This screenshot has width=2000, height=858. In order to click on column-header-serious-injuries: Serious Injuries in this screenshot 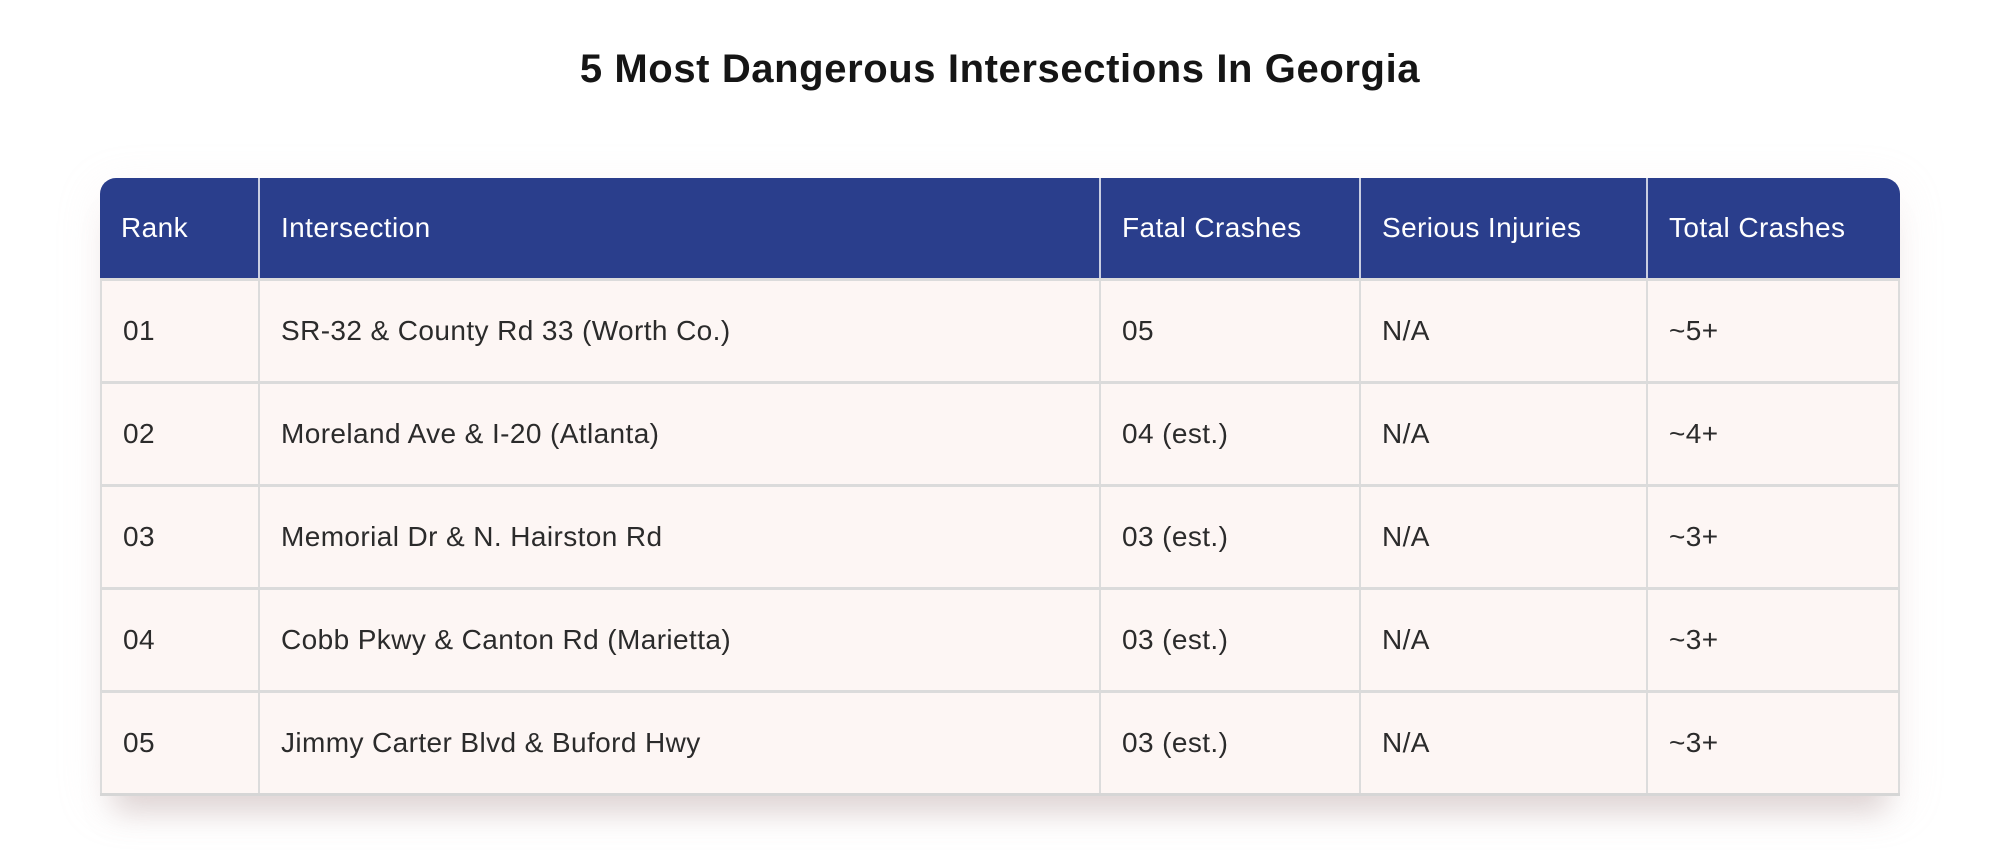, I will do `click(1504, 228)`.